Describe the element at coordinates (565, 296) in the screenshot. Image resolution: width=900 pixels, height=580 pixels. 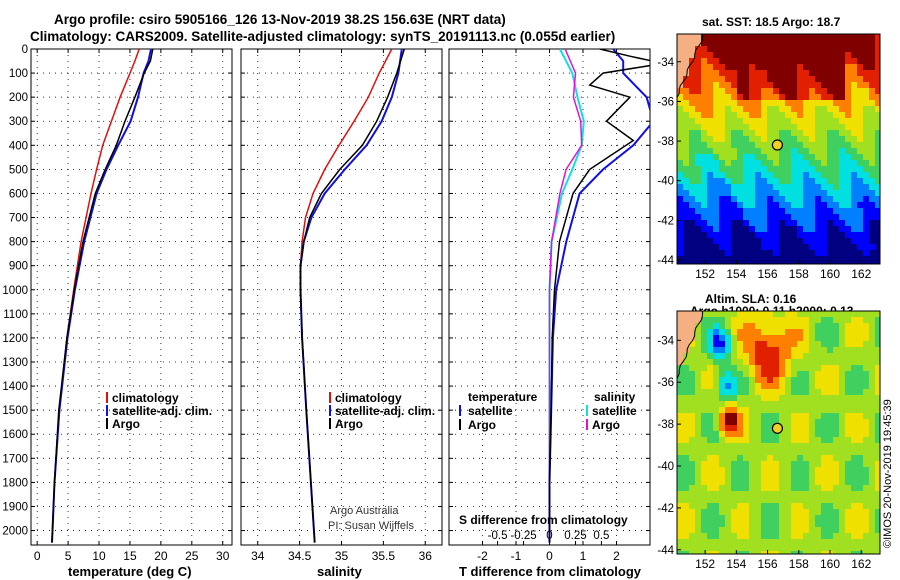
I see `salinity-diff-argo-line` at that location.